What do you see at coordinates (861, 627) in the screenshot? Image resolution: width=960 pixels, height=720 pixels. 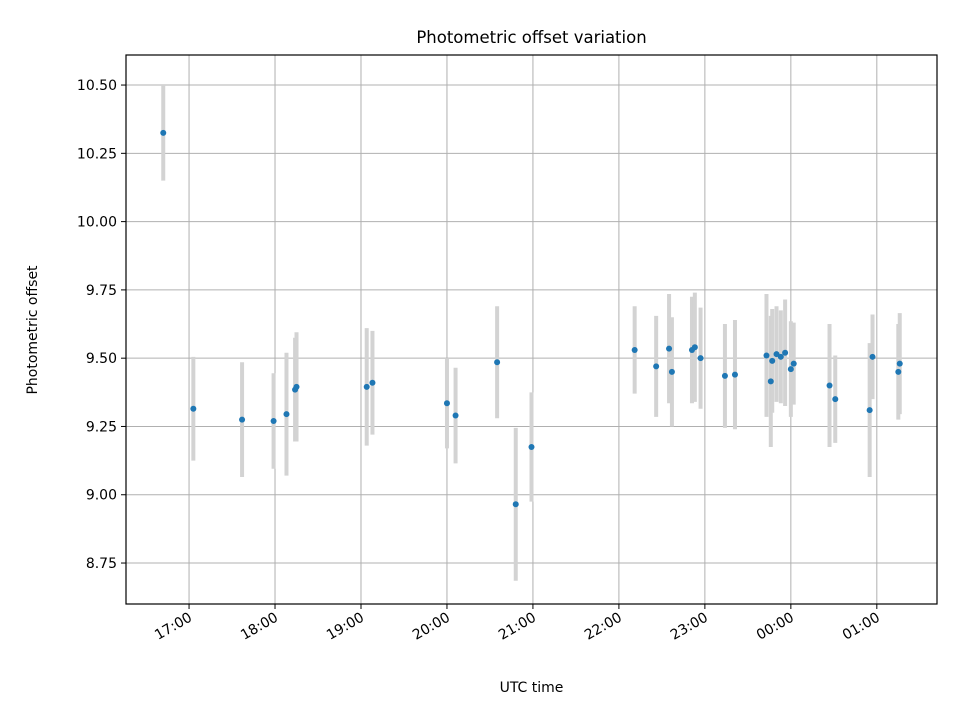 I see `x-tick-label: 01:00` at bounding box center [861, 627].